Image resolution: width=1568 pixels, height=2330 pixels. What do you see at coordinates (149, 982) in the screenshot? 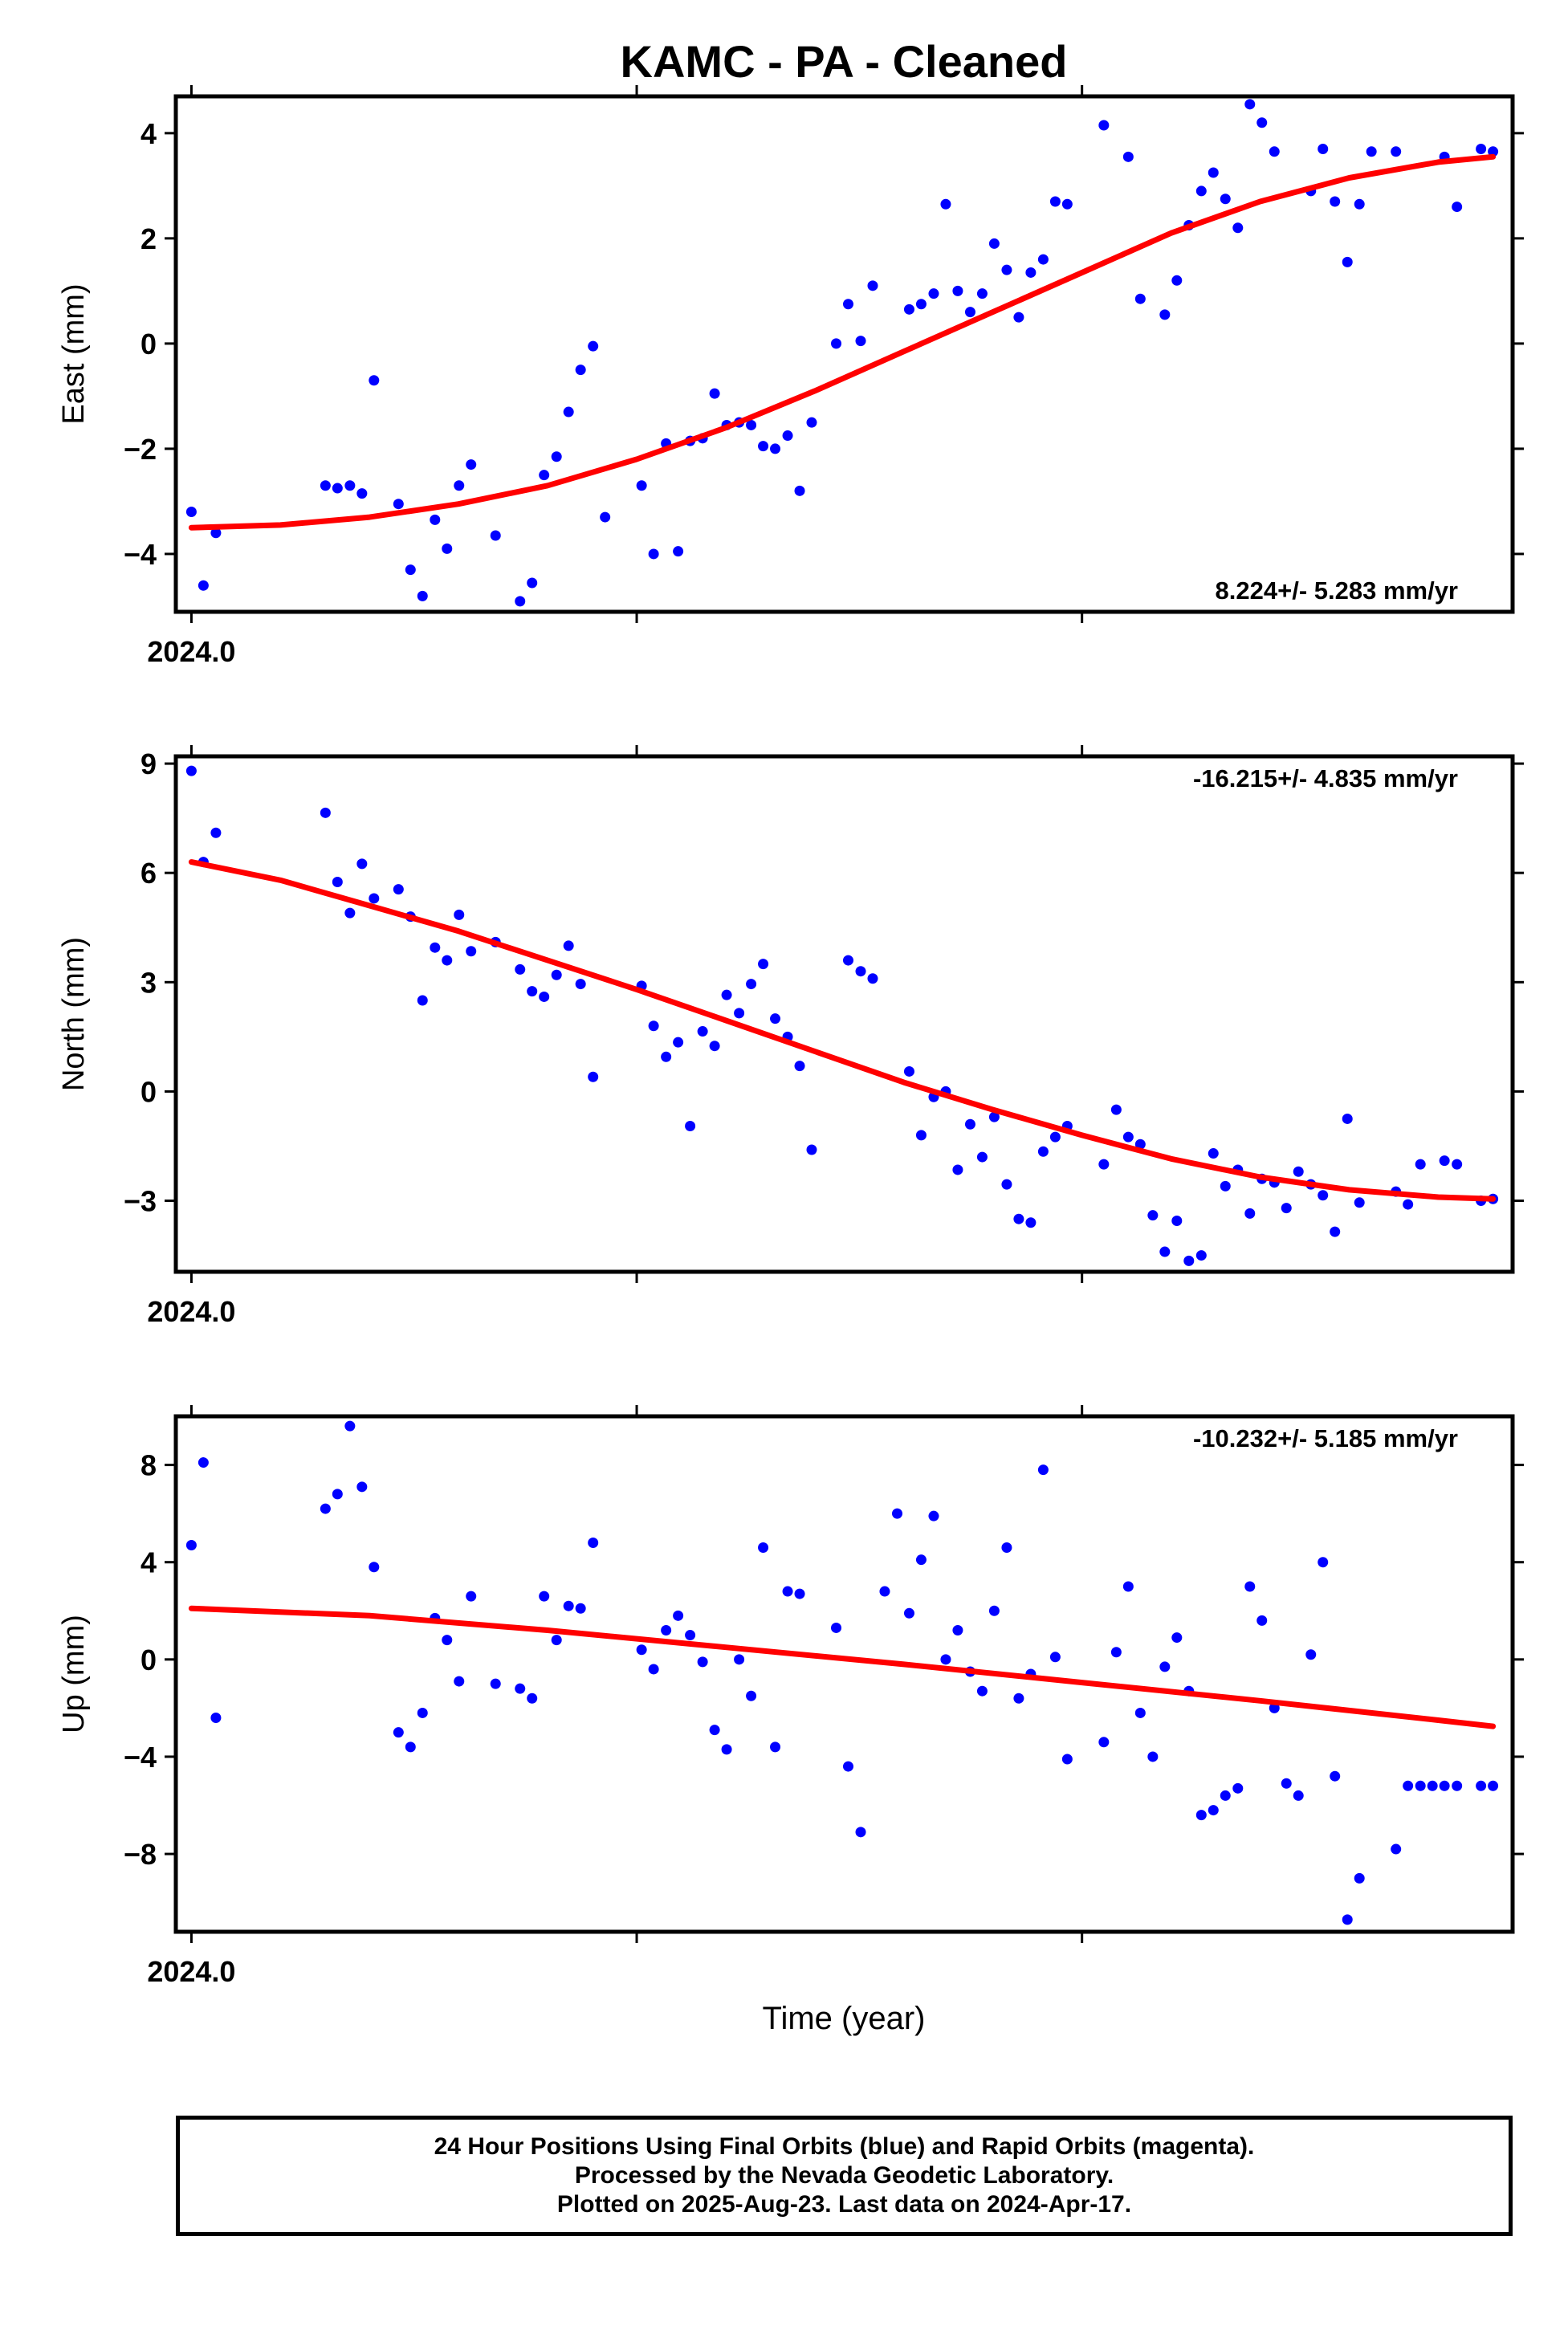
I see `y-tick-label: 3` at bounding box center [149, 982].